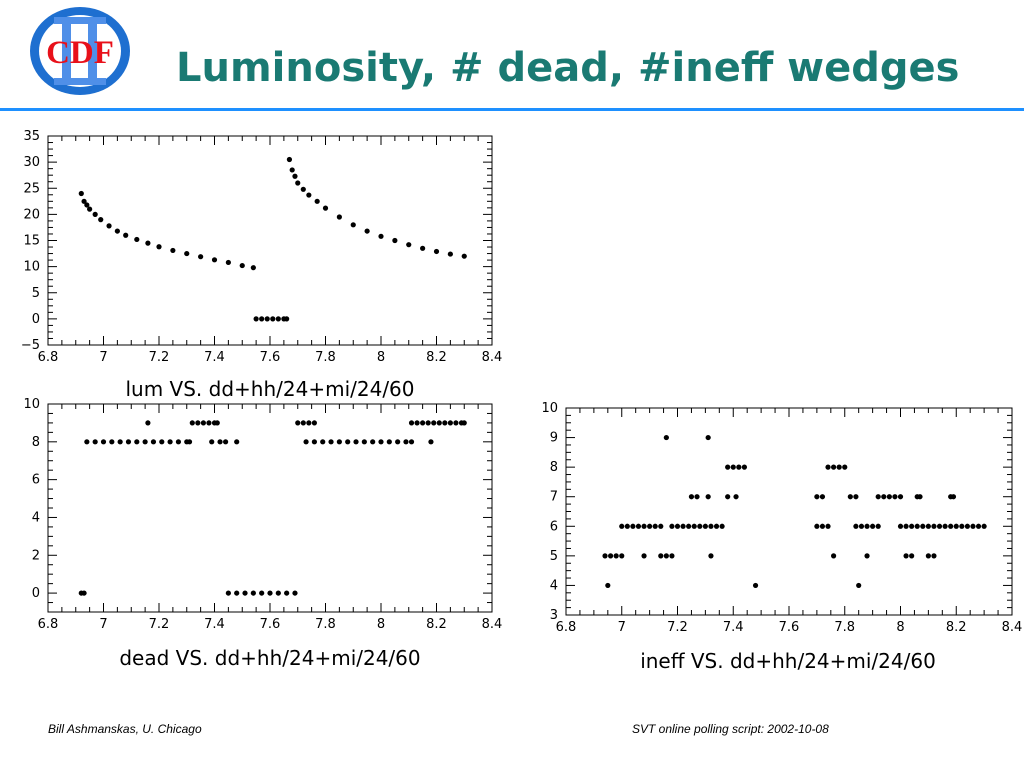 This screenshot has width=1024, height=768. Describe the element at coordinates (554, 497) in the screenshot. I see `ineff-y-tick-label: 7` at that location.